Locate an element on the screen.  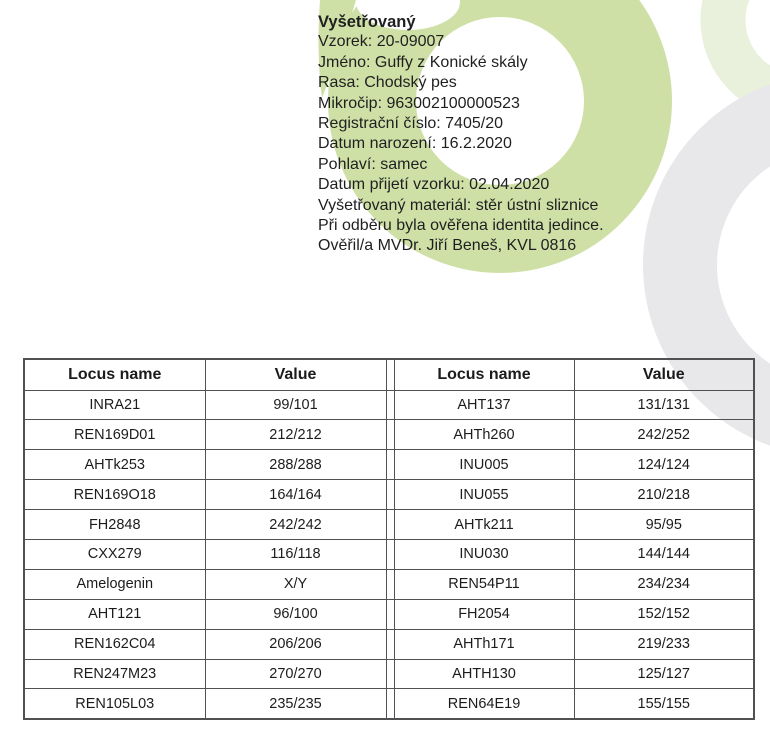
locus-cell: REN162C04 is located at coordinates (114, 644).